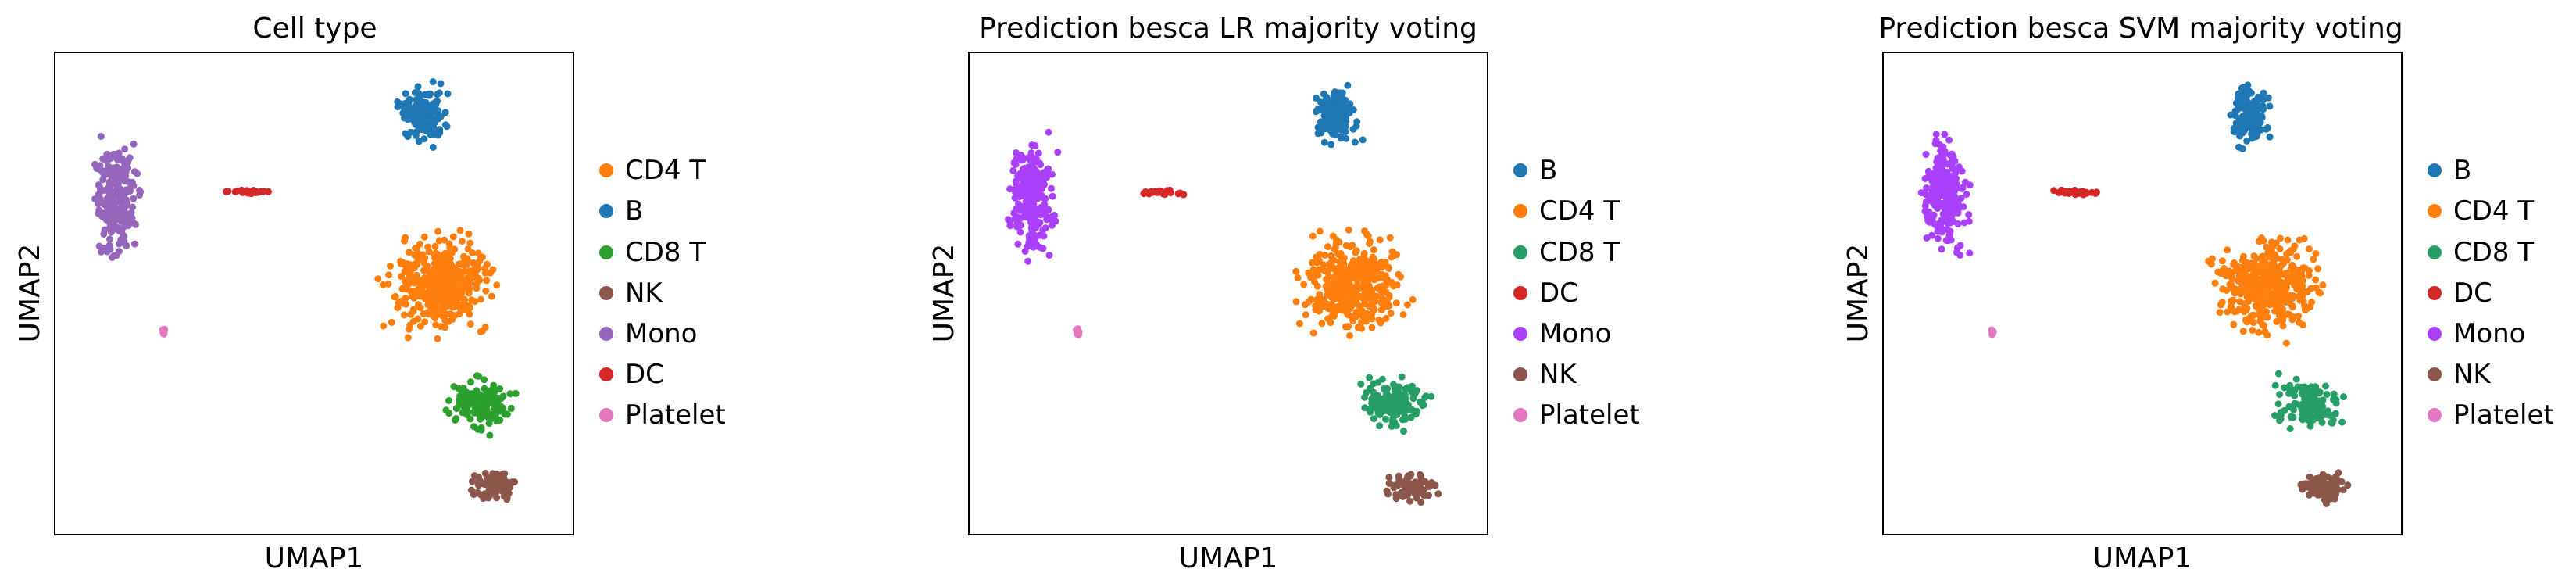 The height and width of the screenshot is (587, 2576). I want to click on legend-label: B, so click(2462, 170).